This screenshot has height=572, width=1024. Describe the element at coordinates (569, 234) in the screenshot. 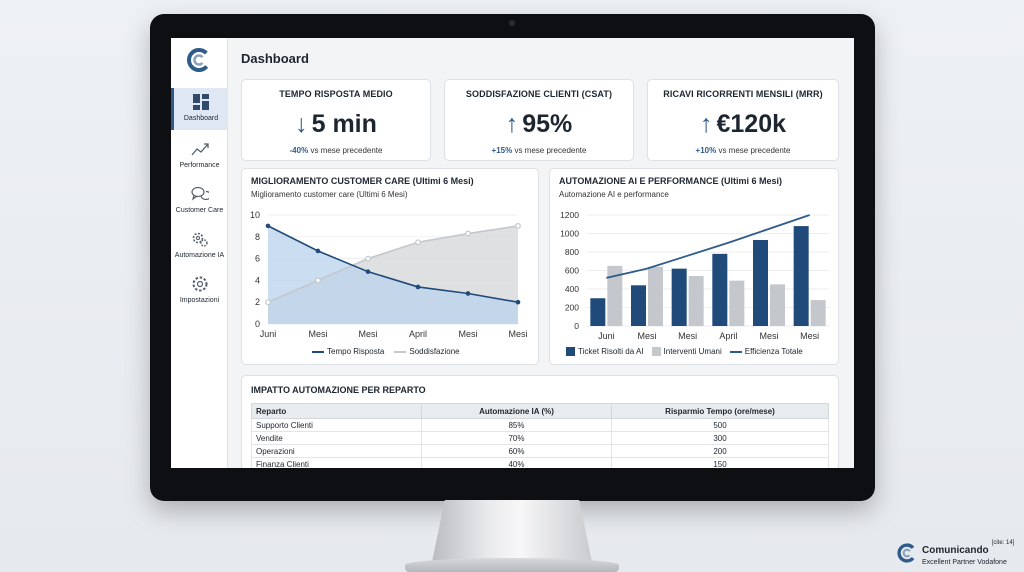

I see `y-tick-label: 1000` at that location.